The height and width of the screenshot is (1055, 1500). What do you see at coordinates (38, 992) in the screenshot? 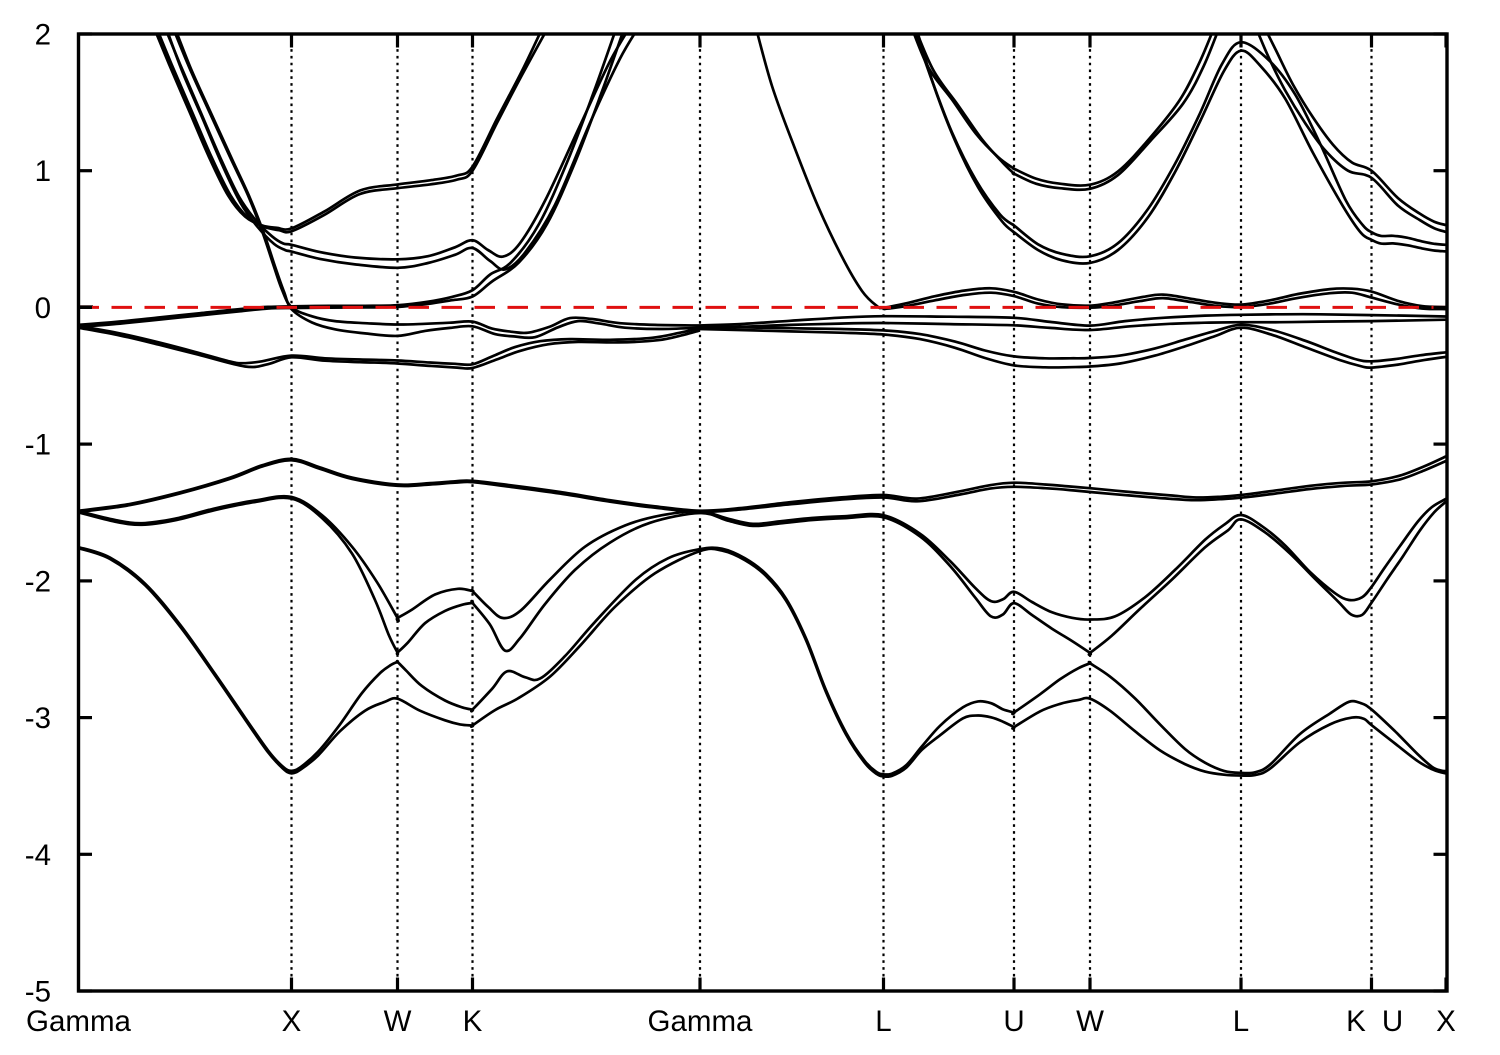
I see `svg-text: -5` at bounding box center [38, 992].